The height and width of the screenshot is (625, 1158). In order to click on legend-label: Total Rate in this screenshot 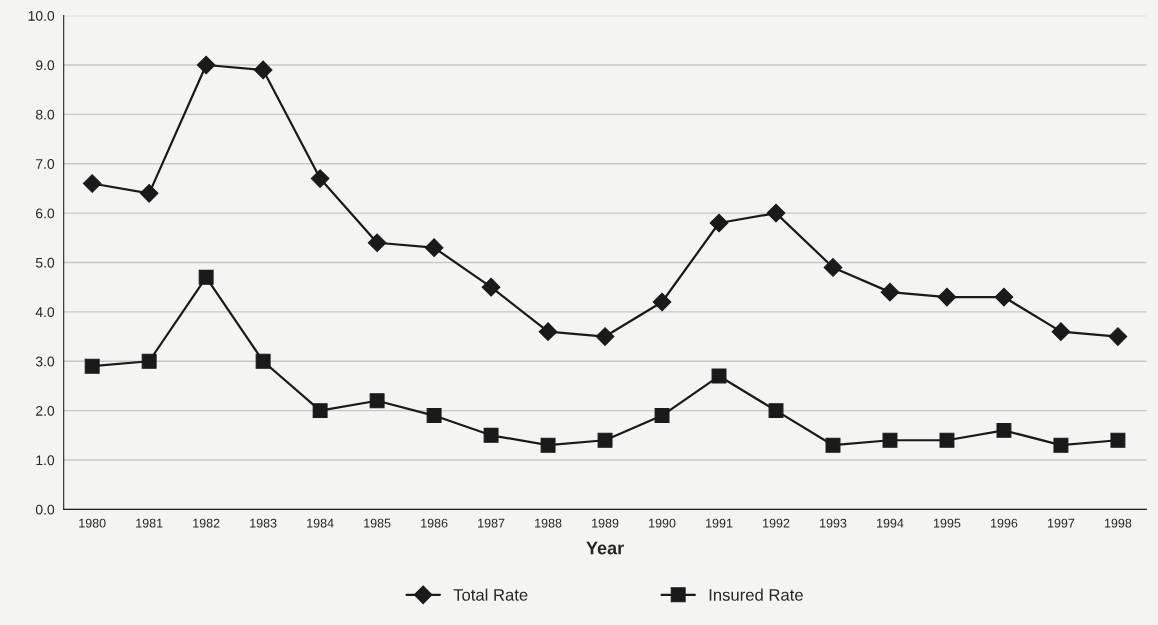, I will do `click(490, 594)`.